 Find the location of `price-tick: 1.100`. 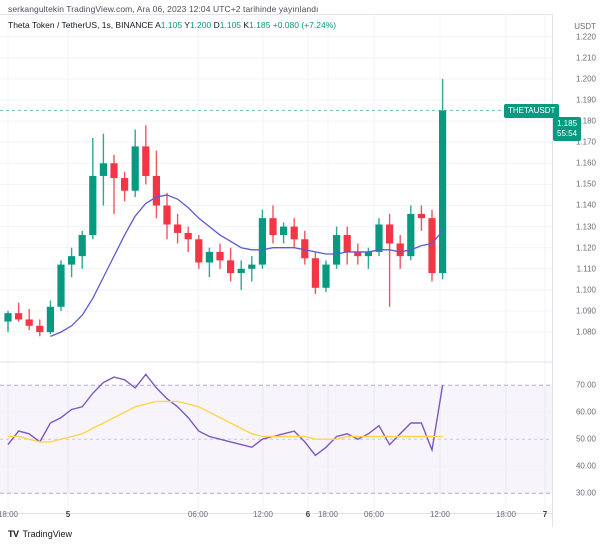

price-tick: 1.100 is located at coordinates (585, 290).